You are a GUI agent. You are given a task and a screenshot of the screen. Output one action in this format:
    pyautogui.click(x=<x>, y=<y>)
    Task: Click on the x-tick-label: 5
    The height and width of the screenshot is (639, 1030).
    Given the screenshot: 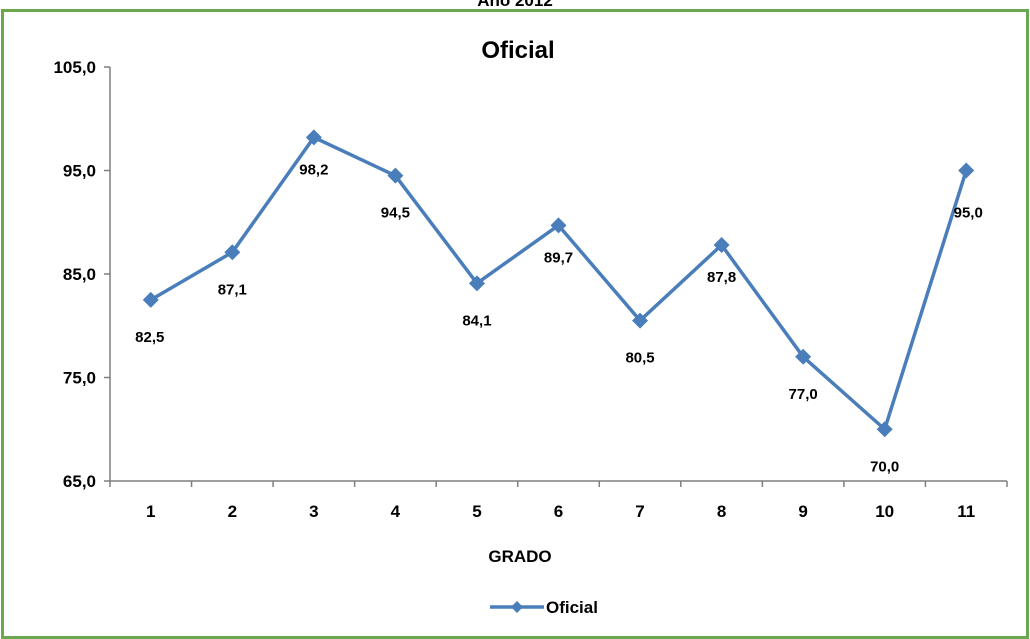 What is the action you would take?
    pyautogui.click(x=476, y=511)
    